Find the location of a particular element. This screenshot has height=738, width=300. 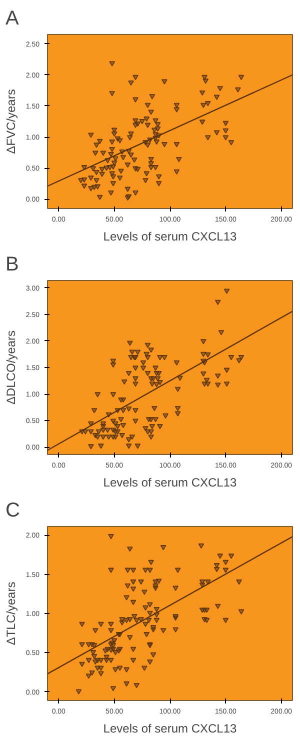

y-axis-title: ΔTLC/years is located at coordinates (11, 614).